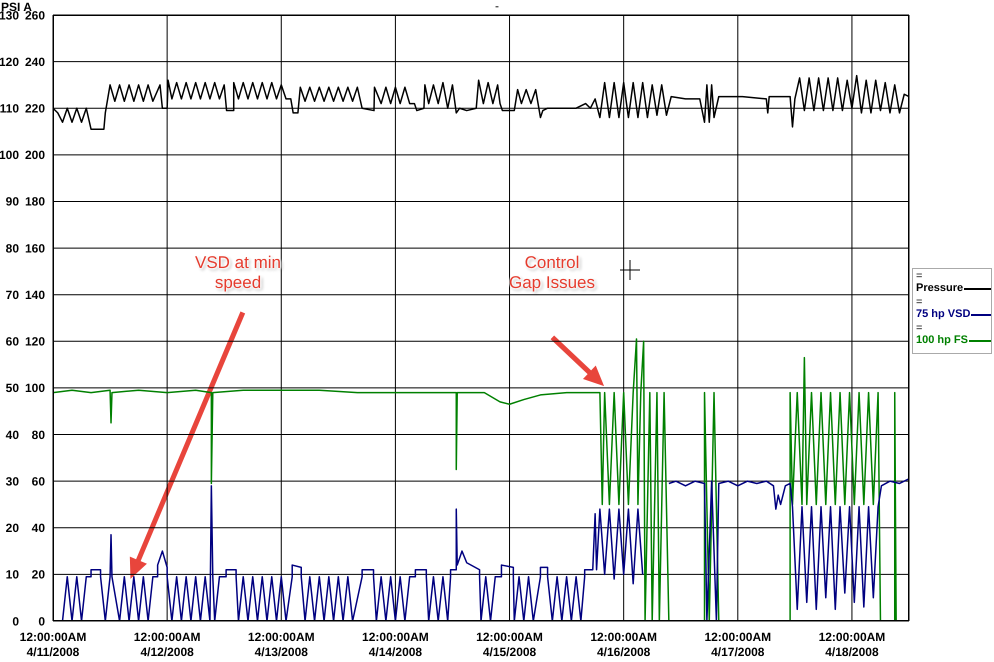 This screenshot has height=662, width=994. What do you see at coordinates (10, 155) in the screenshot?
I see `y-tick-label: 100` at bounding box center [10, 155].